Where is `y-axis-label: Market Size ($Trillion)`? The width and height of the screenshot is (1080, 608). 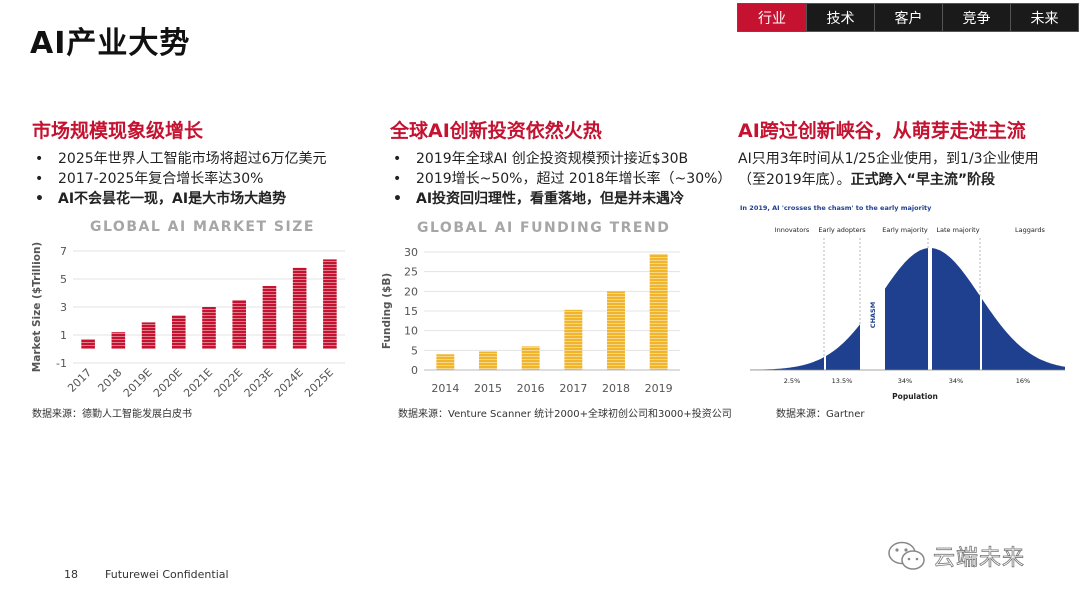 y-axis-label: Market Size ($Trillion) is located at coordinates (37, 307).